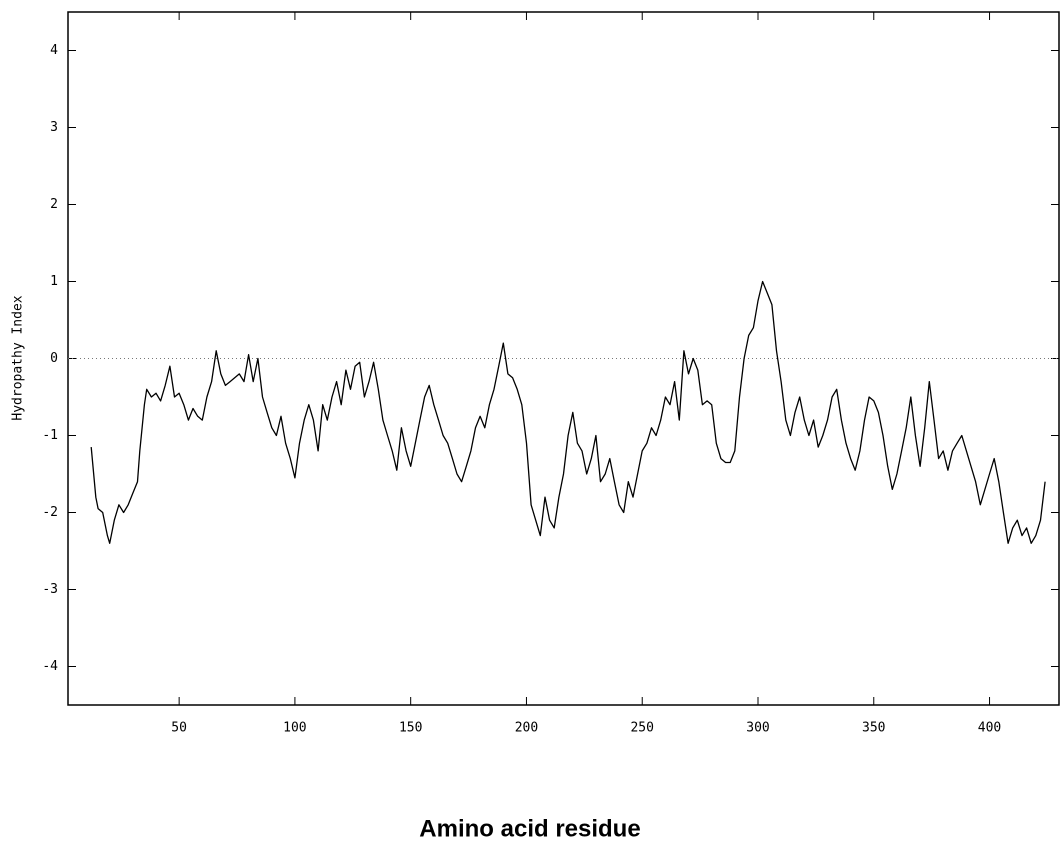  What do you see at coordinates (18, 357) in the screenshot?
I see `y-axis-title: Hydropathy Index` at bounding box center [18, 357].